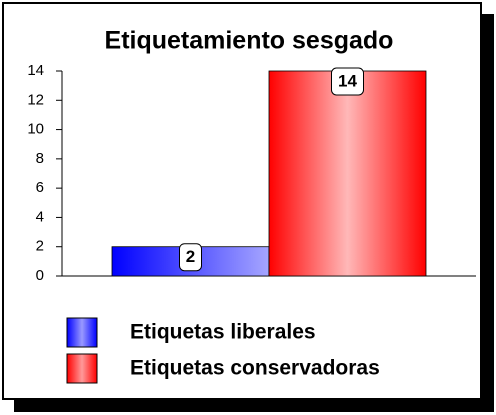  What do you see at coordinates (255, 368) in the screenshot?
I see `legend-label: Etiquetas conservadoras` at bounding box center [255, 368].